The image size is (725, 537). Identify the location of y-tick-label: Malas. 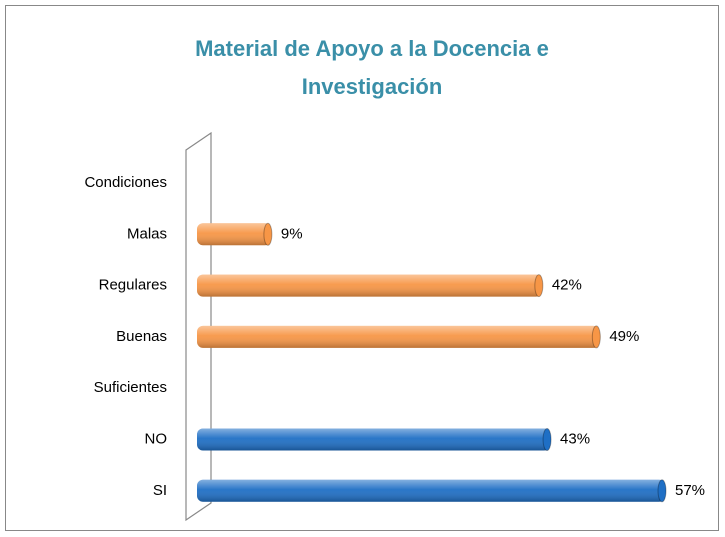
(147, 233).